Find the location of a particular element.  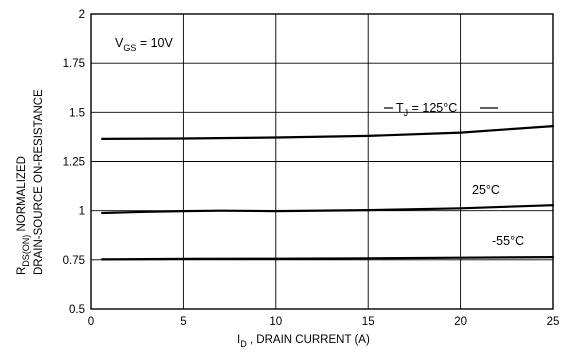

condition-label: VGS = 10V is located at coordinates (144, 44).